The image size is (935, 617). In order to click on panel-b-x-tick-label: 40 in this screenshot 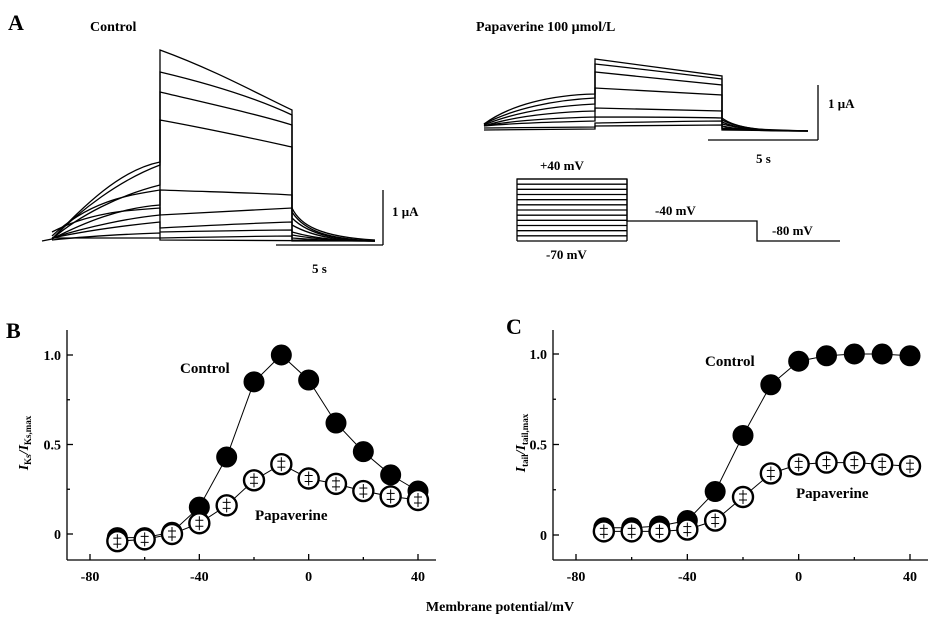, I will do `click(418, 577)`.